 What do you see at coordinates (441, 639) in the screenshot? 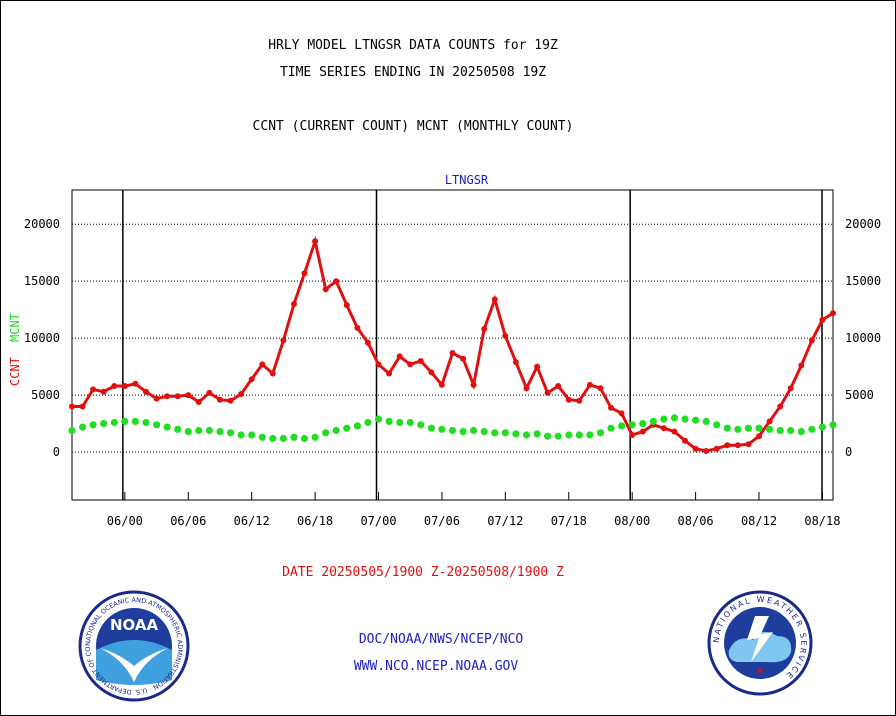
I see `org-path-link: DOC/NOAA/NWS/NCEP/NCO` at bounding box center [441, 639].